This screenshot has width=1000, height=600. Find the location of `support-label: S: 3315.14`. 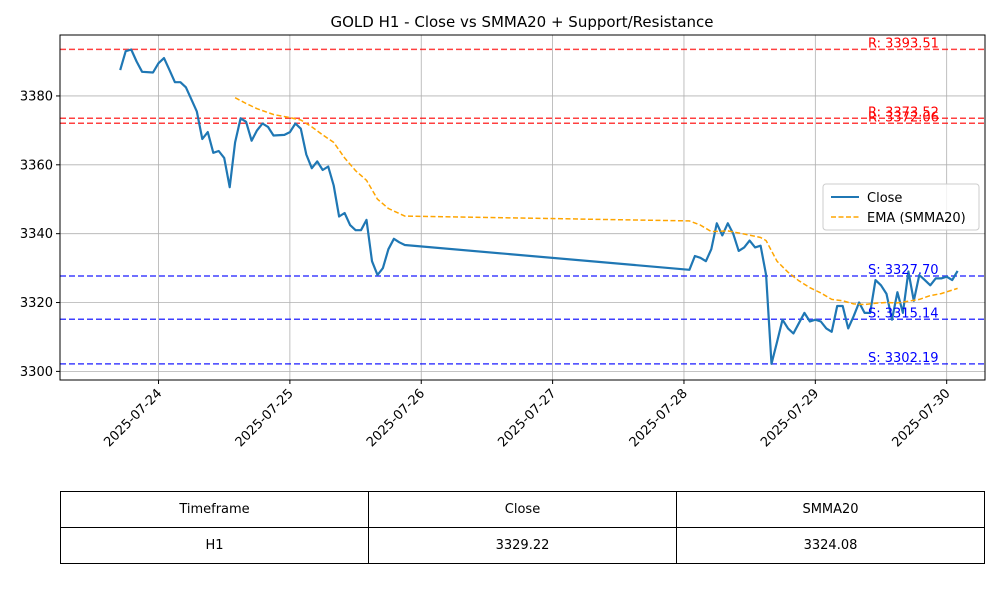

support-label: S: 3315.14 is located at coordinates (903, 313).